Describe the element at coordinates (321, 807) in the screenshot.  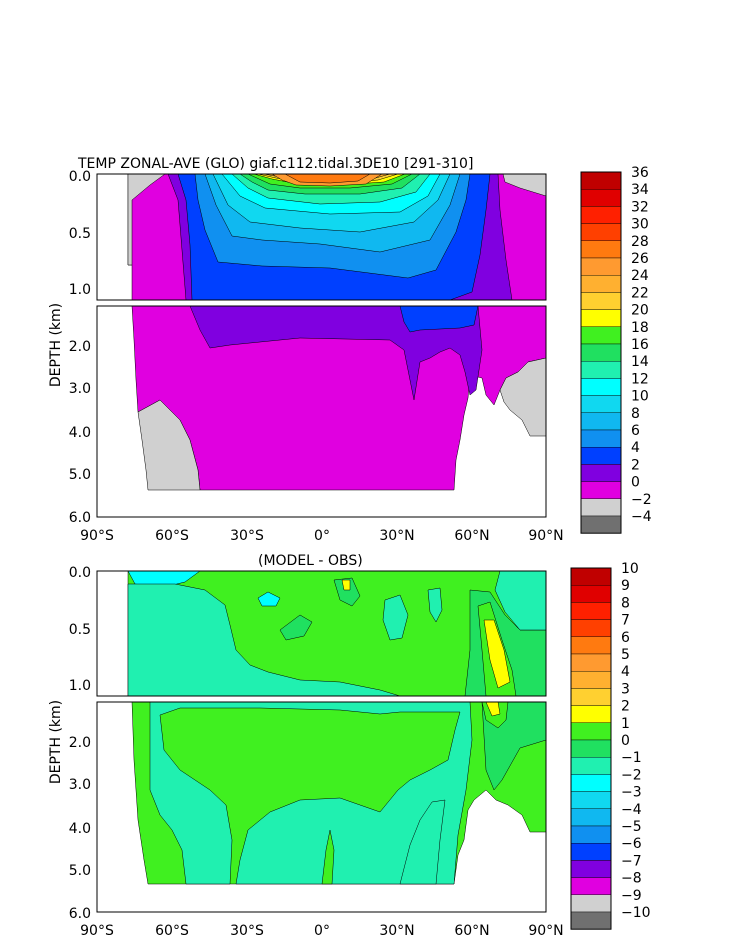
I see `bottom-lower-section` at that location.